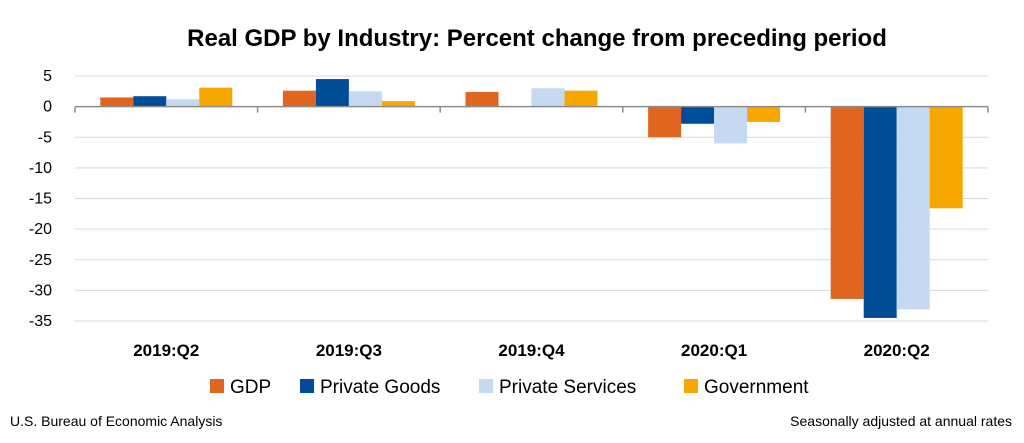 Image resolution: width=1024 pixels, height=443 pixels. Describe the element at coordinates (901, 421) in the screenshot. I see `seasonal-adjustment-note: Seasonally adjusted at annual rates` at that location.